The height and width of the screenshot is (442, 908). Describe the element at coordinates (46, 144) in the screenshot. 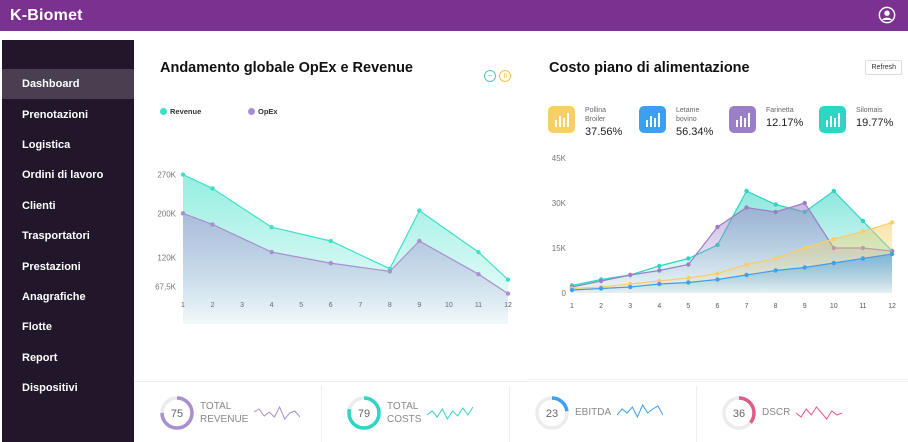

I see `sidebar-item-logistica: Logistica` at that location.